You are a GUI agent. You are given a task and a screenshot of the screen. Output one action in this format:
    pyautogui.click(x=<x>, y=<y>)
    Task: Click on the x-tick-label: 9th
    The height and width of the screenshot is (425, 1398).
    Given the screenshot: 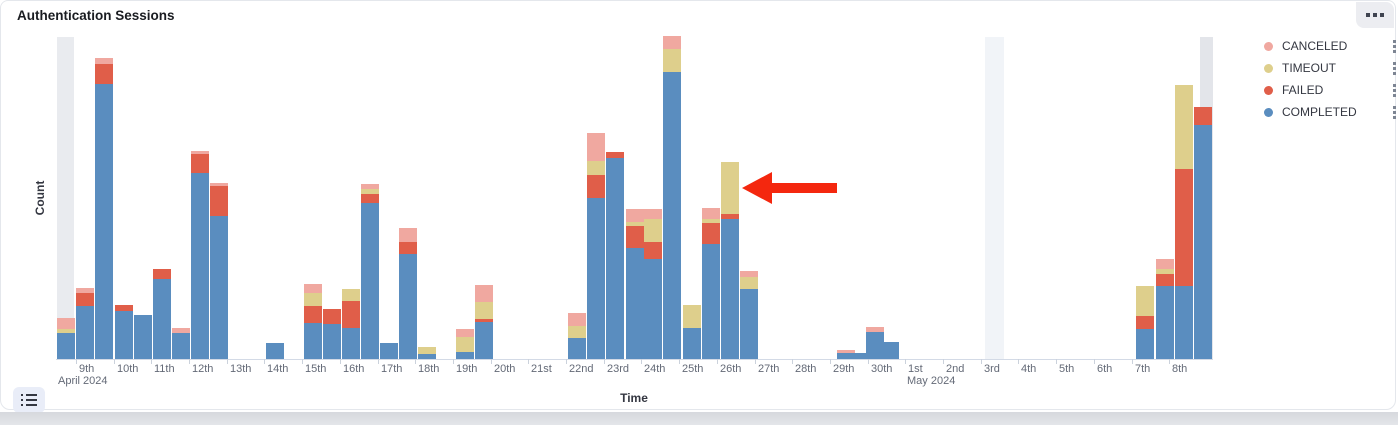 What is the action you would take?
    pyautogui.click(x=87, y=369)
    